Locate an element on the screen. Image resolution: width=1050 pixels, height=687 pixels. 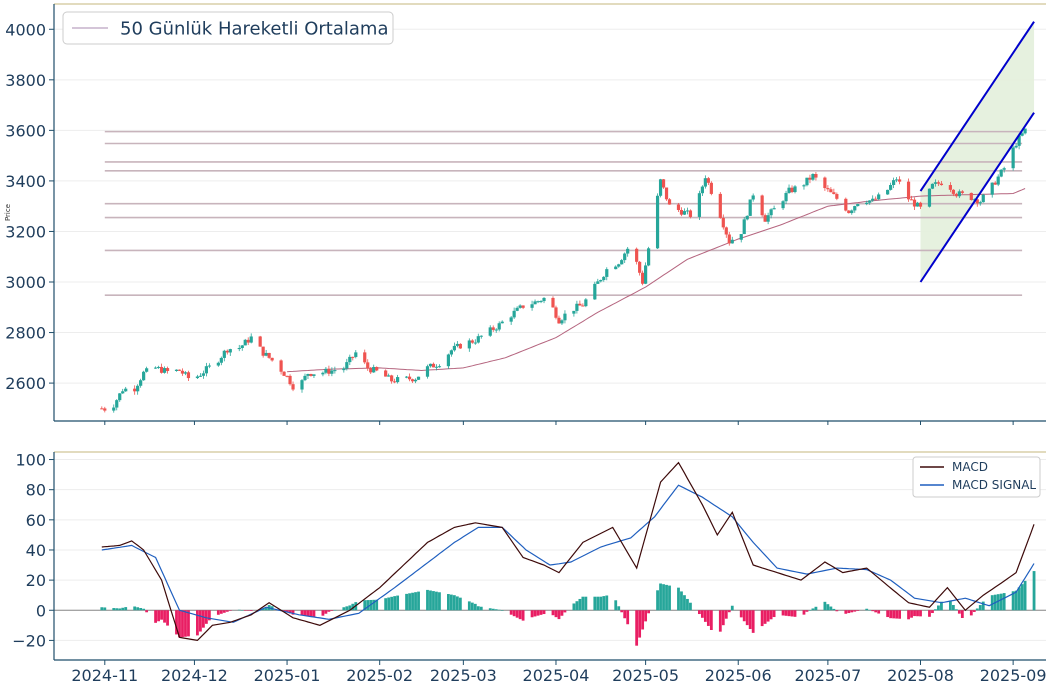
macd-x-tick-label: 2025-01 is located at coordinates (287, 674).